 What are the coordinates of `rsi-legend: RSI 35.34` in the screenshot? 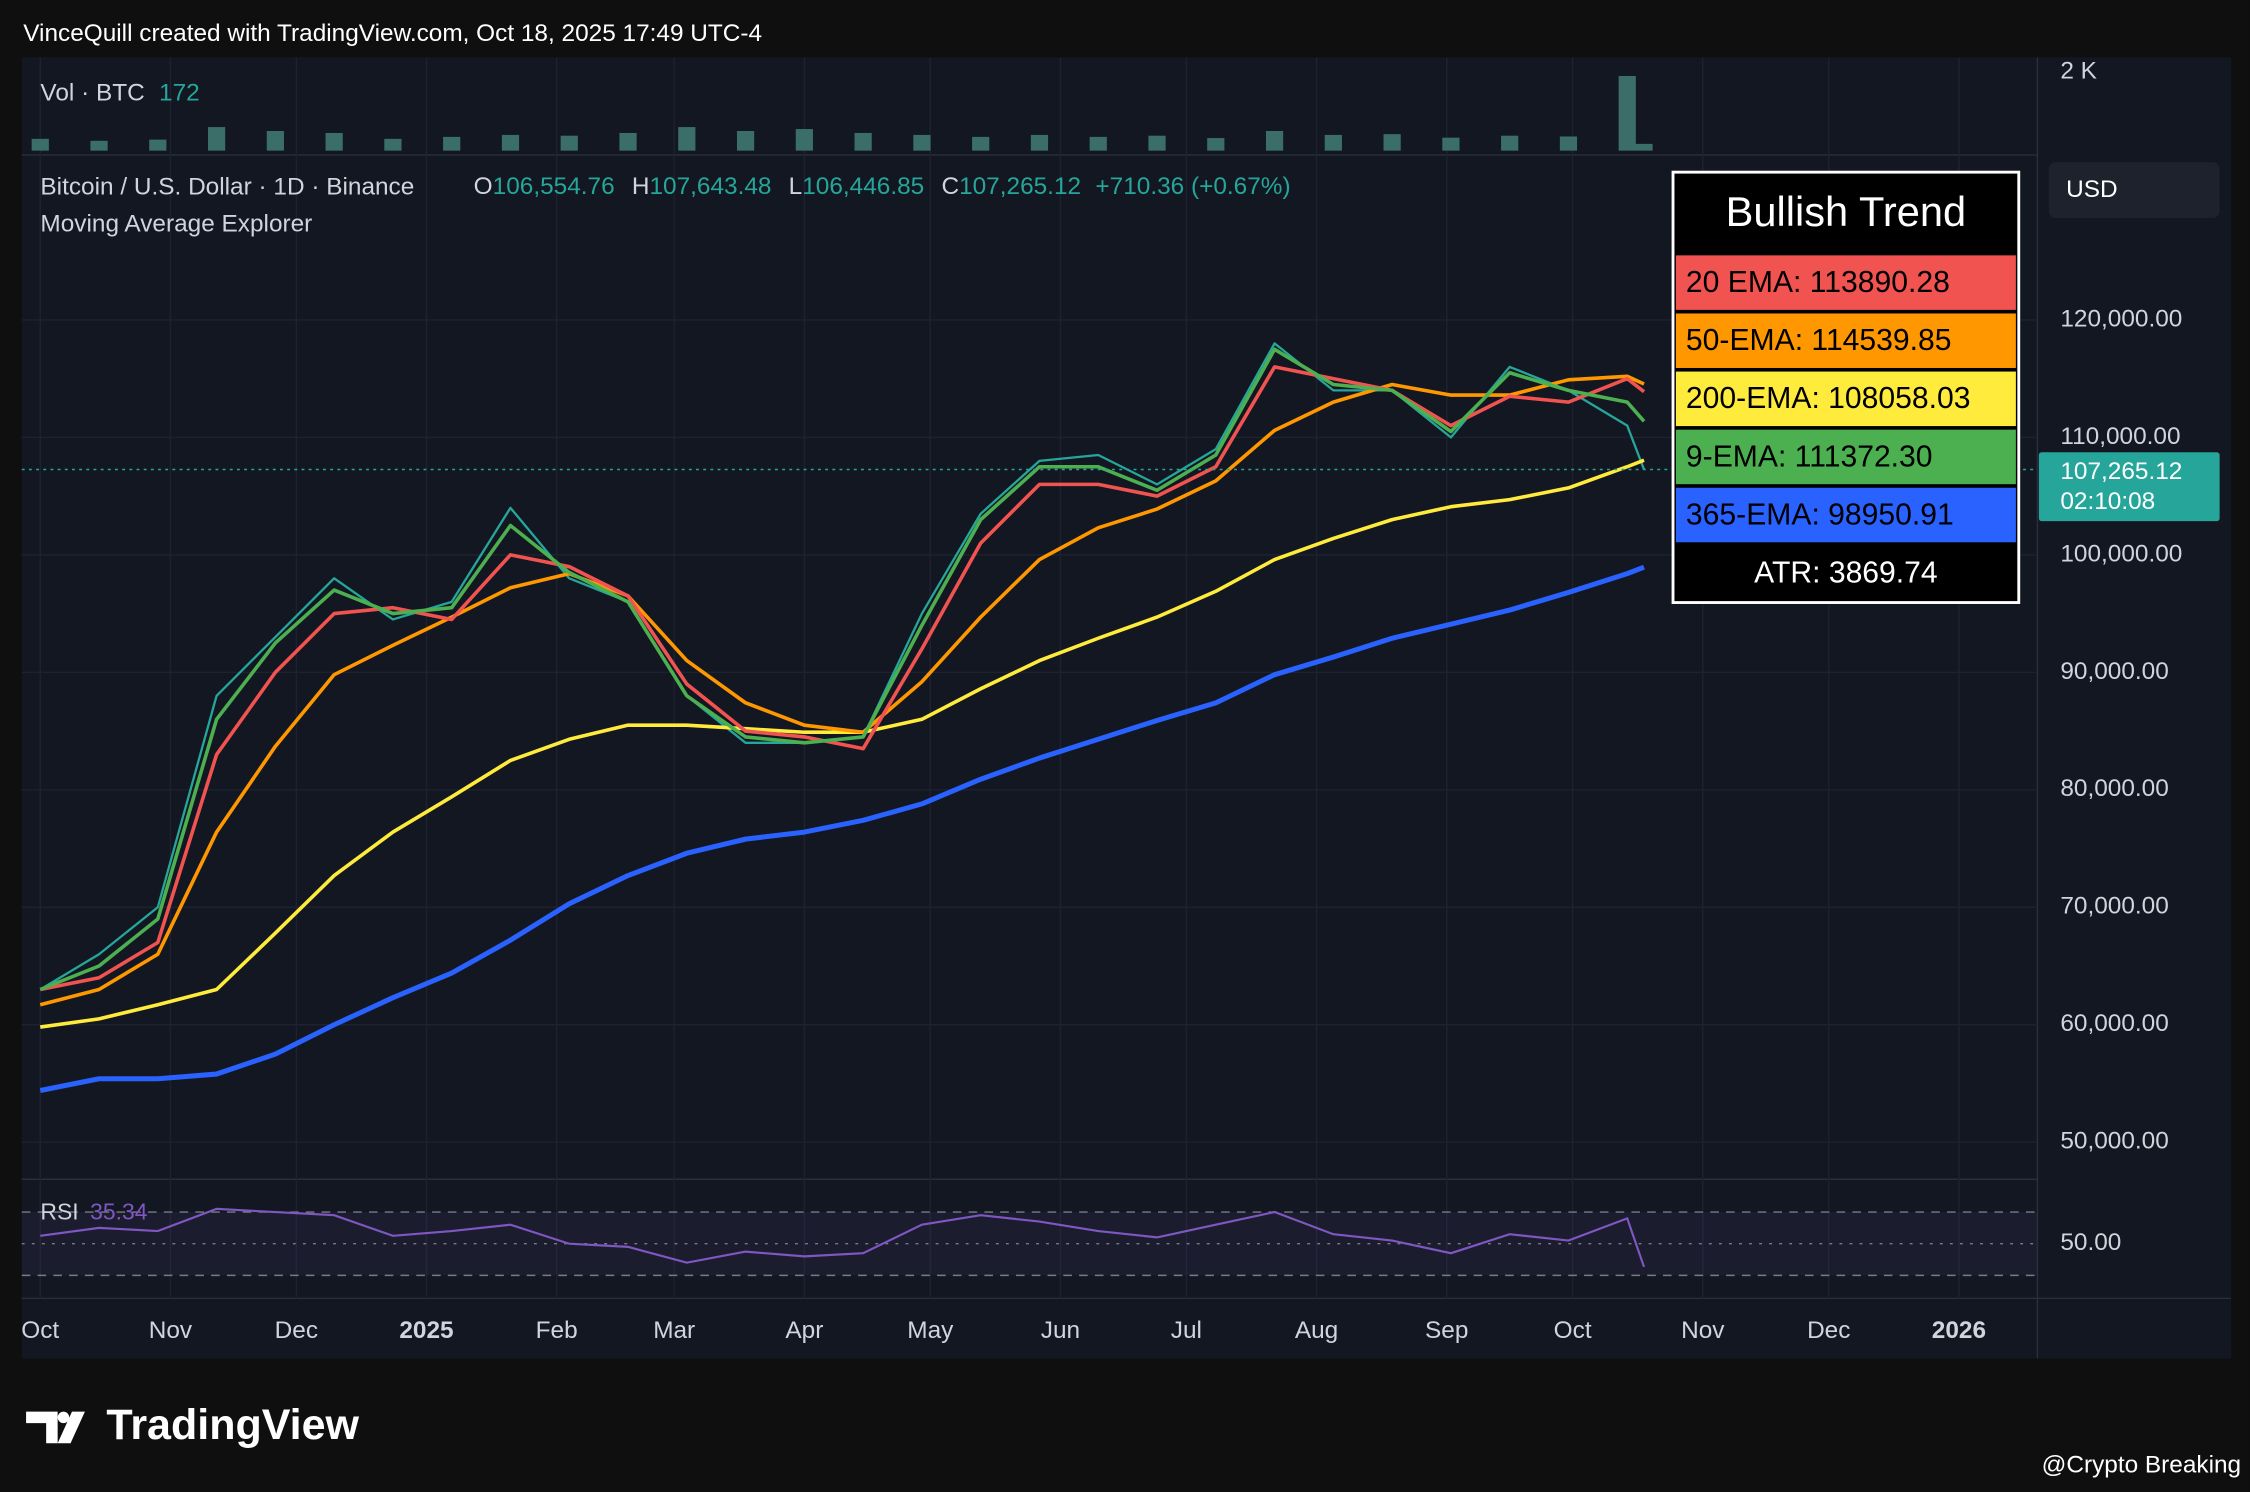 It's located at (93, 1212).